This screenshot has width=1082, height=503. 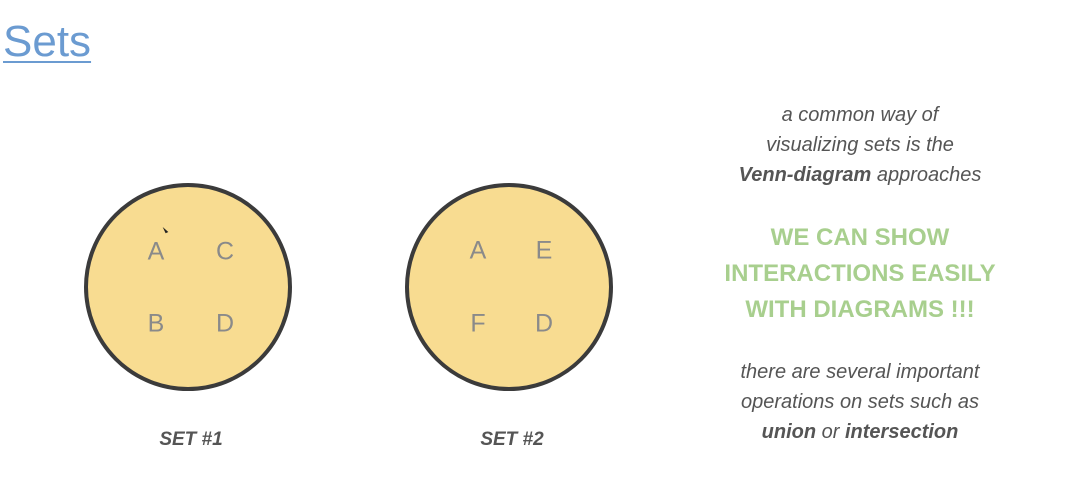 What do you see at coordinates (860, 309) in the screenshot?
I see `highlight-line-3: WITH DIAGRAMS !!!` at bounding box center [860, 309].